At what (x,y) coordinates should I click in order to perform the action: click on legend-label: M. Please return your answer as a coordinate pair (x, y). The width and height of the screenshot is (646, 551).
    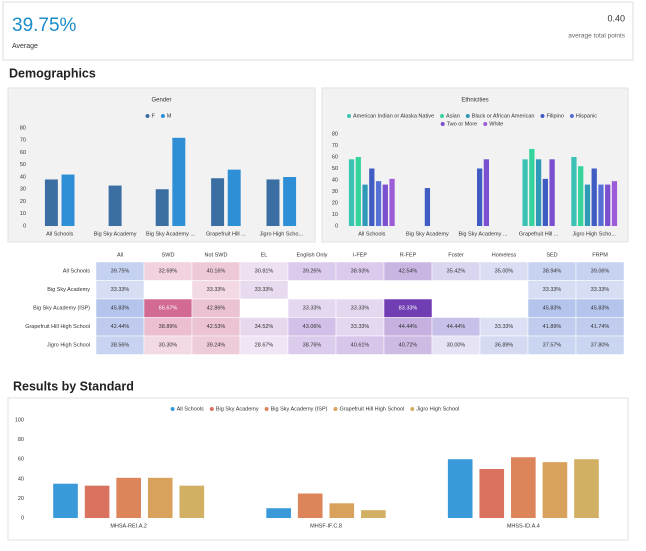
    Looking at the image, I should click on (169, 116).